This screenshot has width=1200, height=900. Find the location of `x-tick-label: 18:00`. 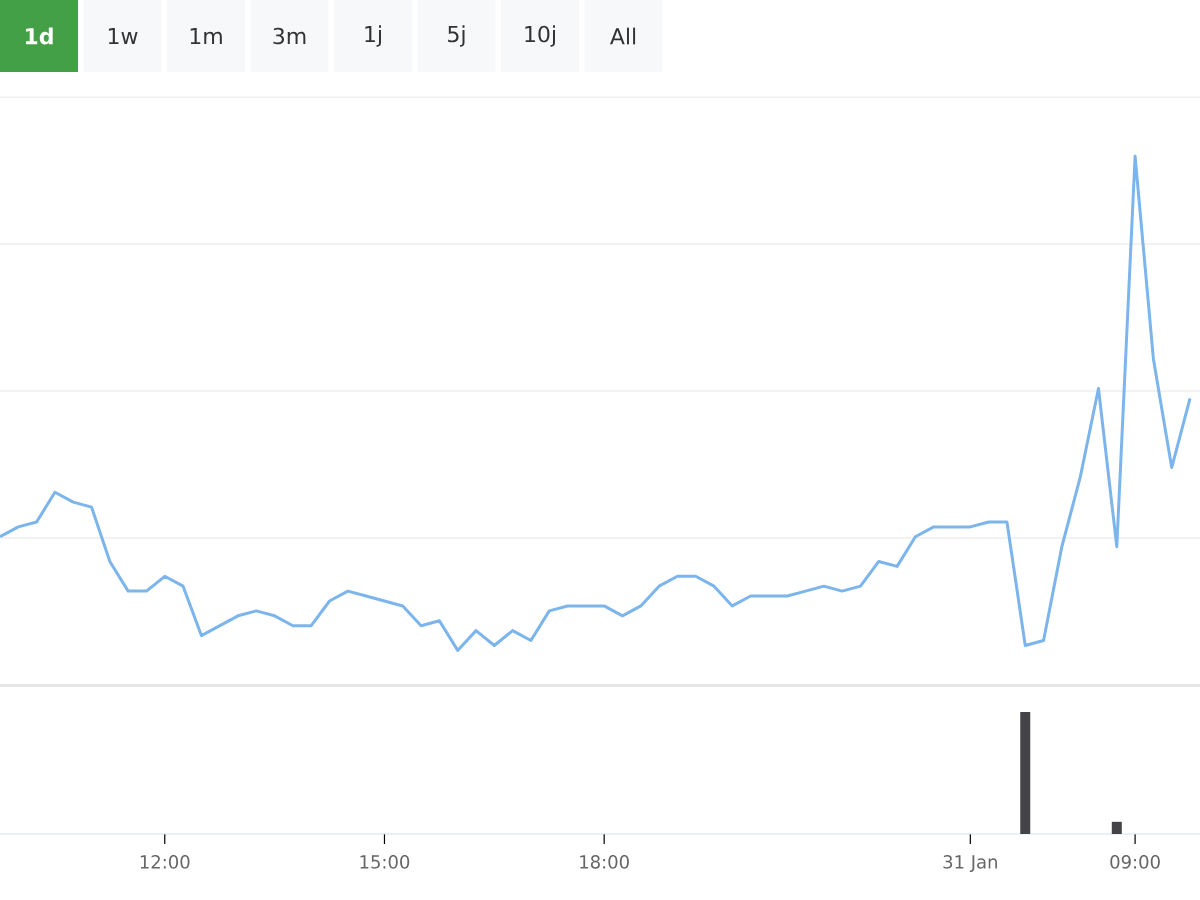

x-tick-label: 18:00 is located at coordinates (604, 862).